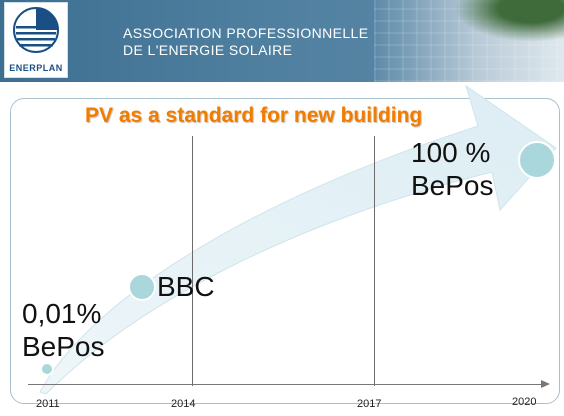  What do you see at coordinates (374, 261) in the screenshot?
I see `year-divider-2017` at bounding box center [374, 261].